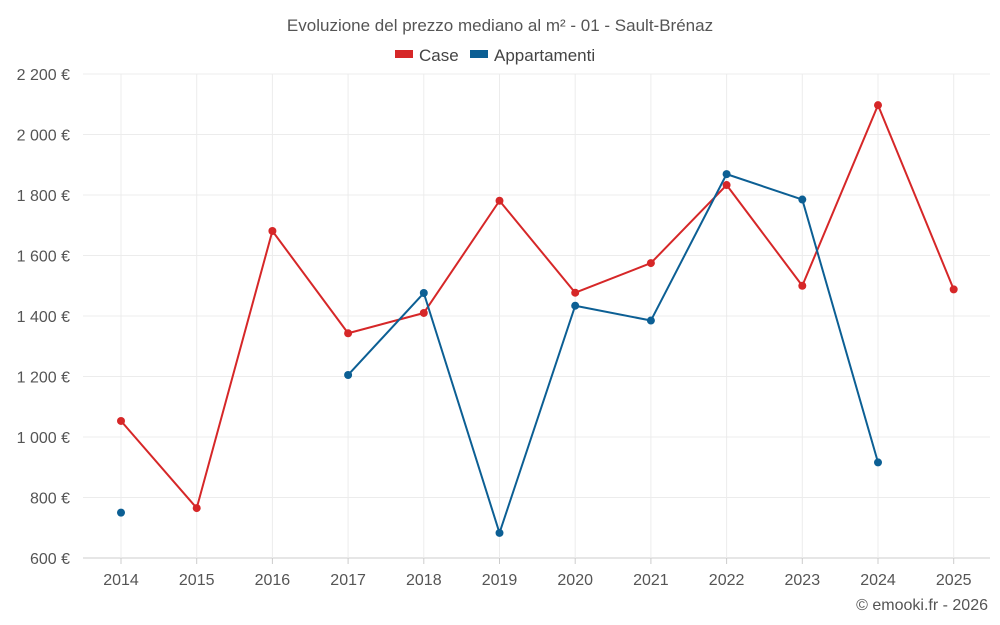  I want to click on legend-swatch-appartamenti, so click(479, 54).